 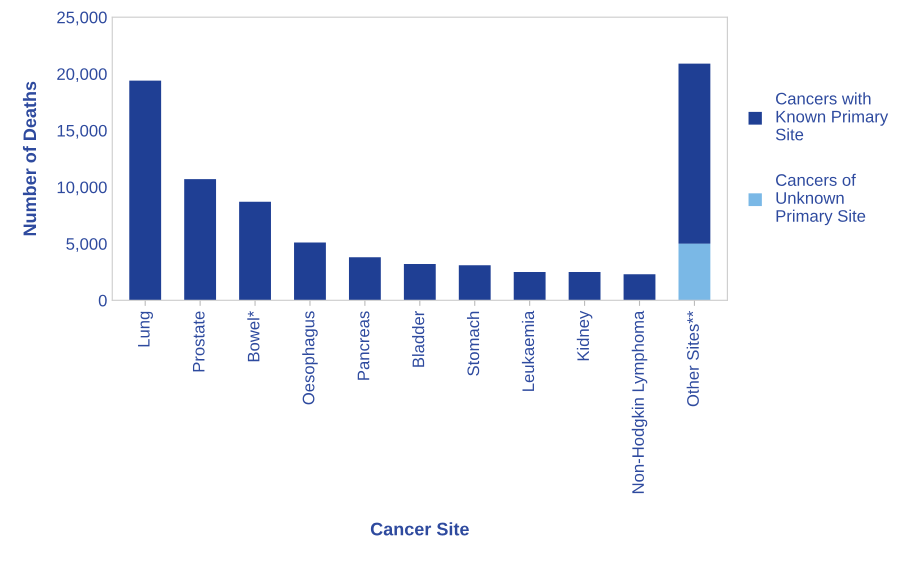 What do you see at coordinates (82, 19) in the screenshot?
I see `y-tick-label: 25,000` at bounding box center [82, 19].